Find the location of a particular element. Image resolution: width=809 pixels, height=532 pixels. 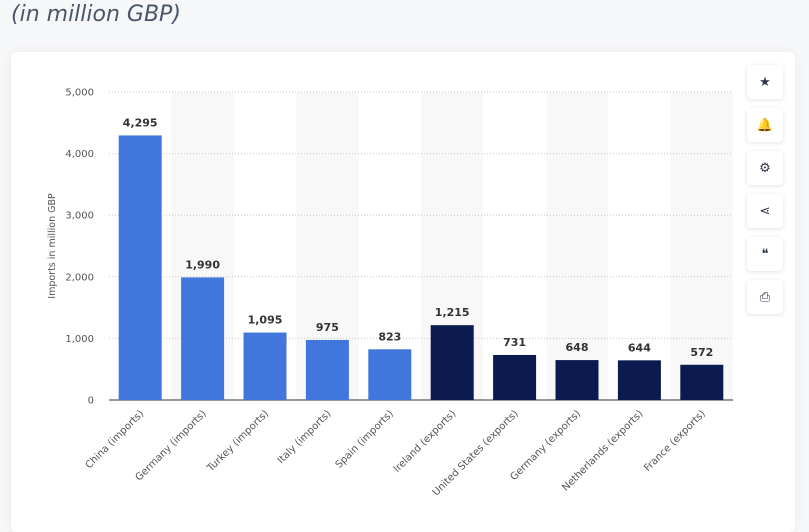

x-tick-label: Ireland (exports) is located at coordinates (425, 441).